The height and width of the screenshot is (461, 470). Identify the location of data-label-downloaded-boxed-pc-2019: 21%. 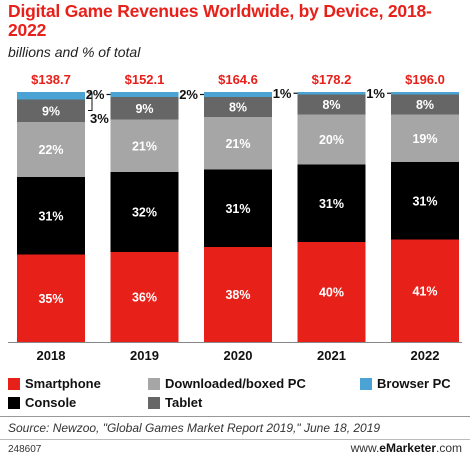
(144, 146).